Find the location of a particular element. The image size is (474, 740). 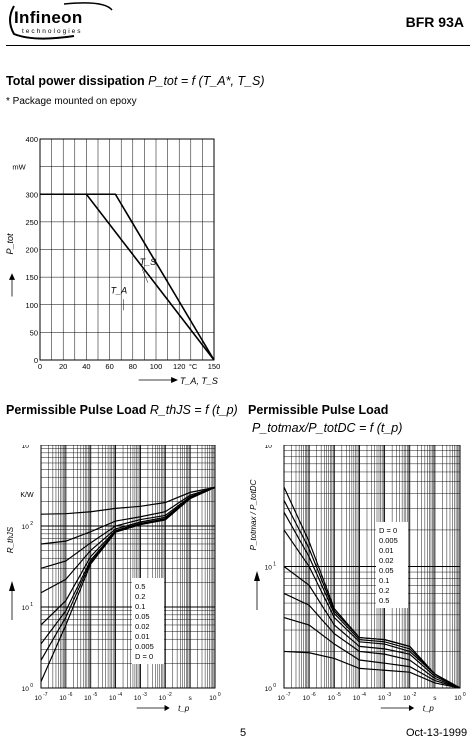

series-ta-label: T_A is located at coordinates (119, 291).